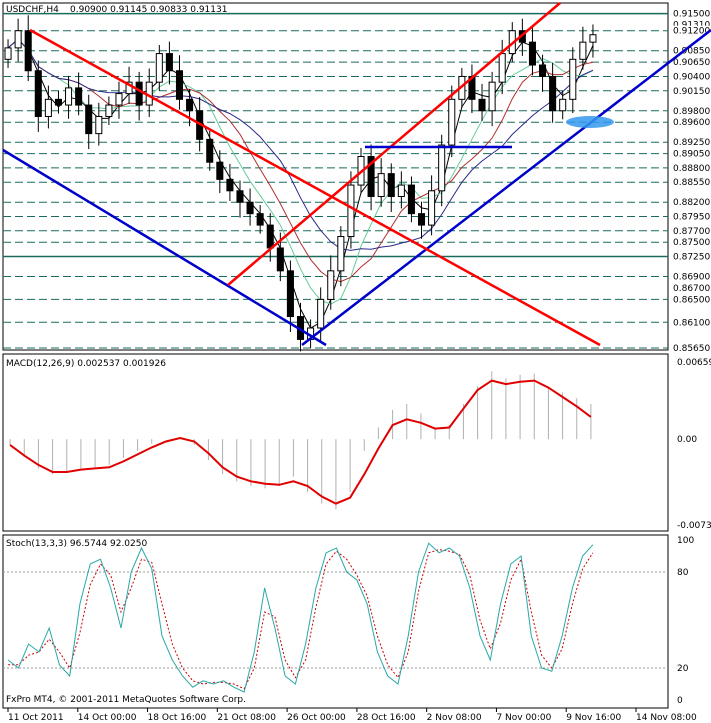  I want to click on price-tick-label: 0.89600, so click(691, 123).